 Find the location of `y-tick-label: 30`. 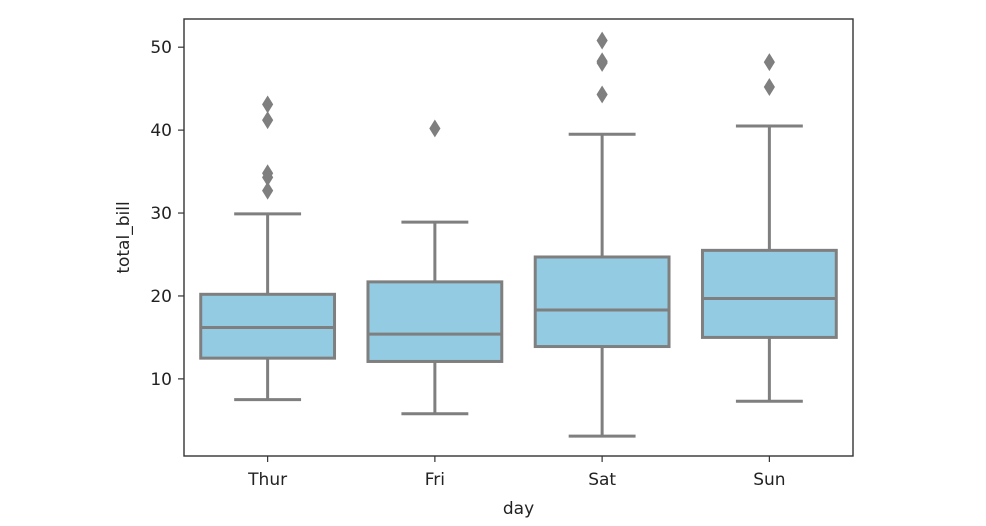

y-tick-label: 30 is located at coordinates (161, 214).